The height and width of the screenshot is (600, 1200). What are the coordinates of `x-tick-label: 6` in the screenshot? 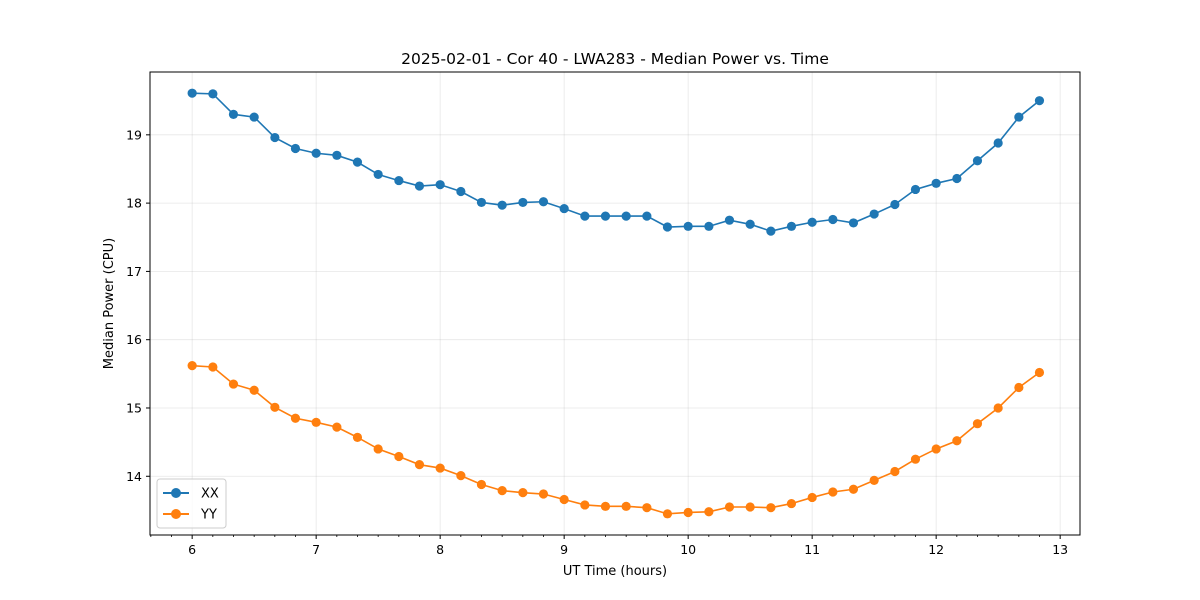 It's located at (192, 549).